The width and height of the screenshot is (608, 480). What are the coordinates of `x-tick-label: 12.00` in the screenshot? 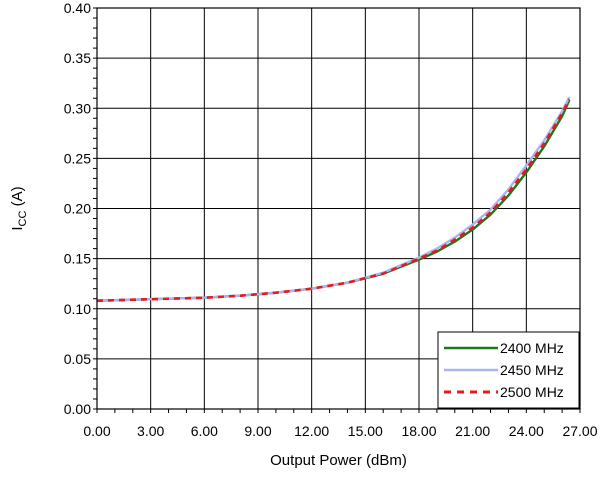 It's located at (311, 431).